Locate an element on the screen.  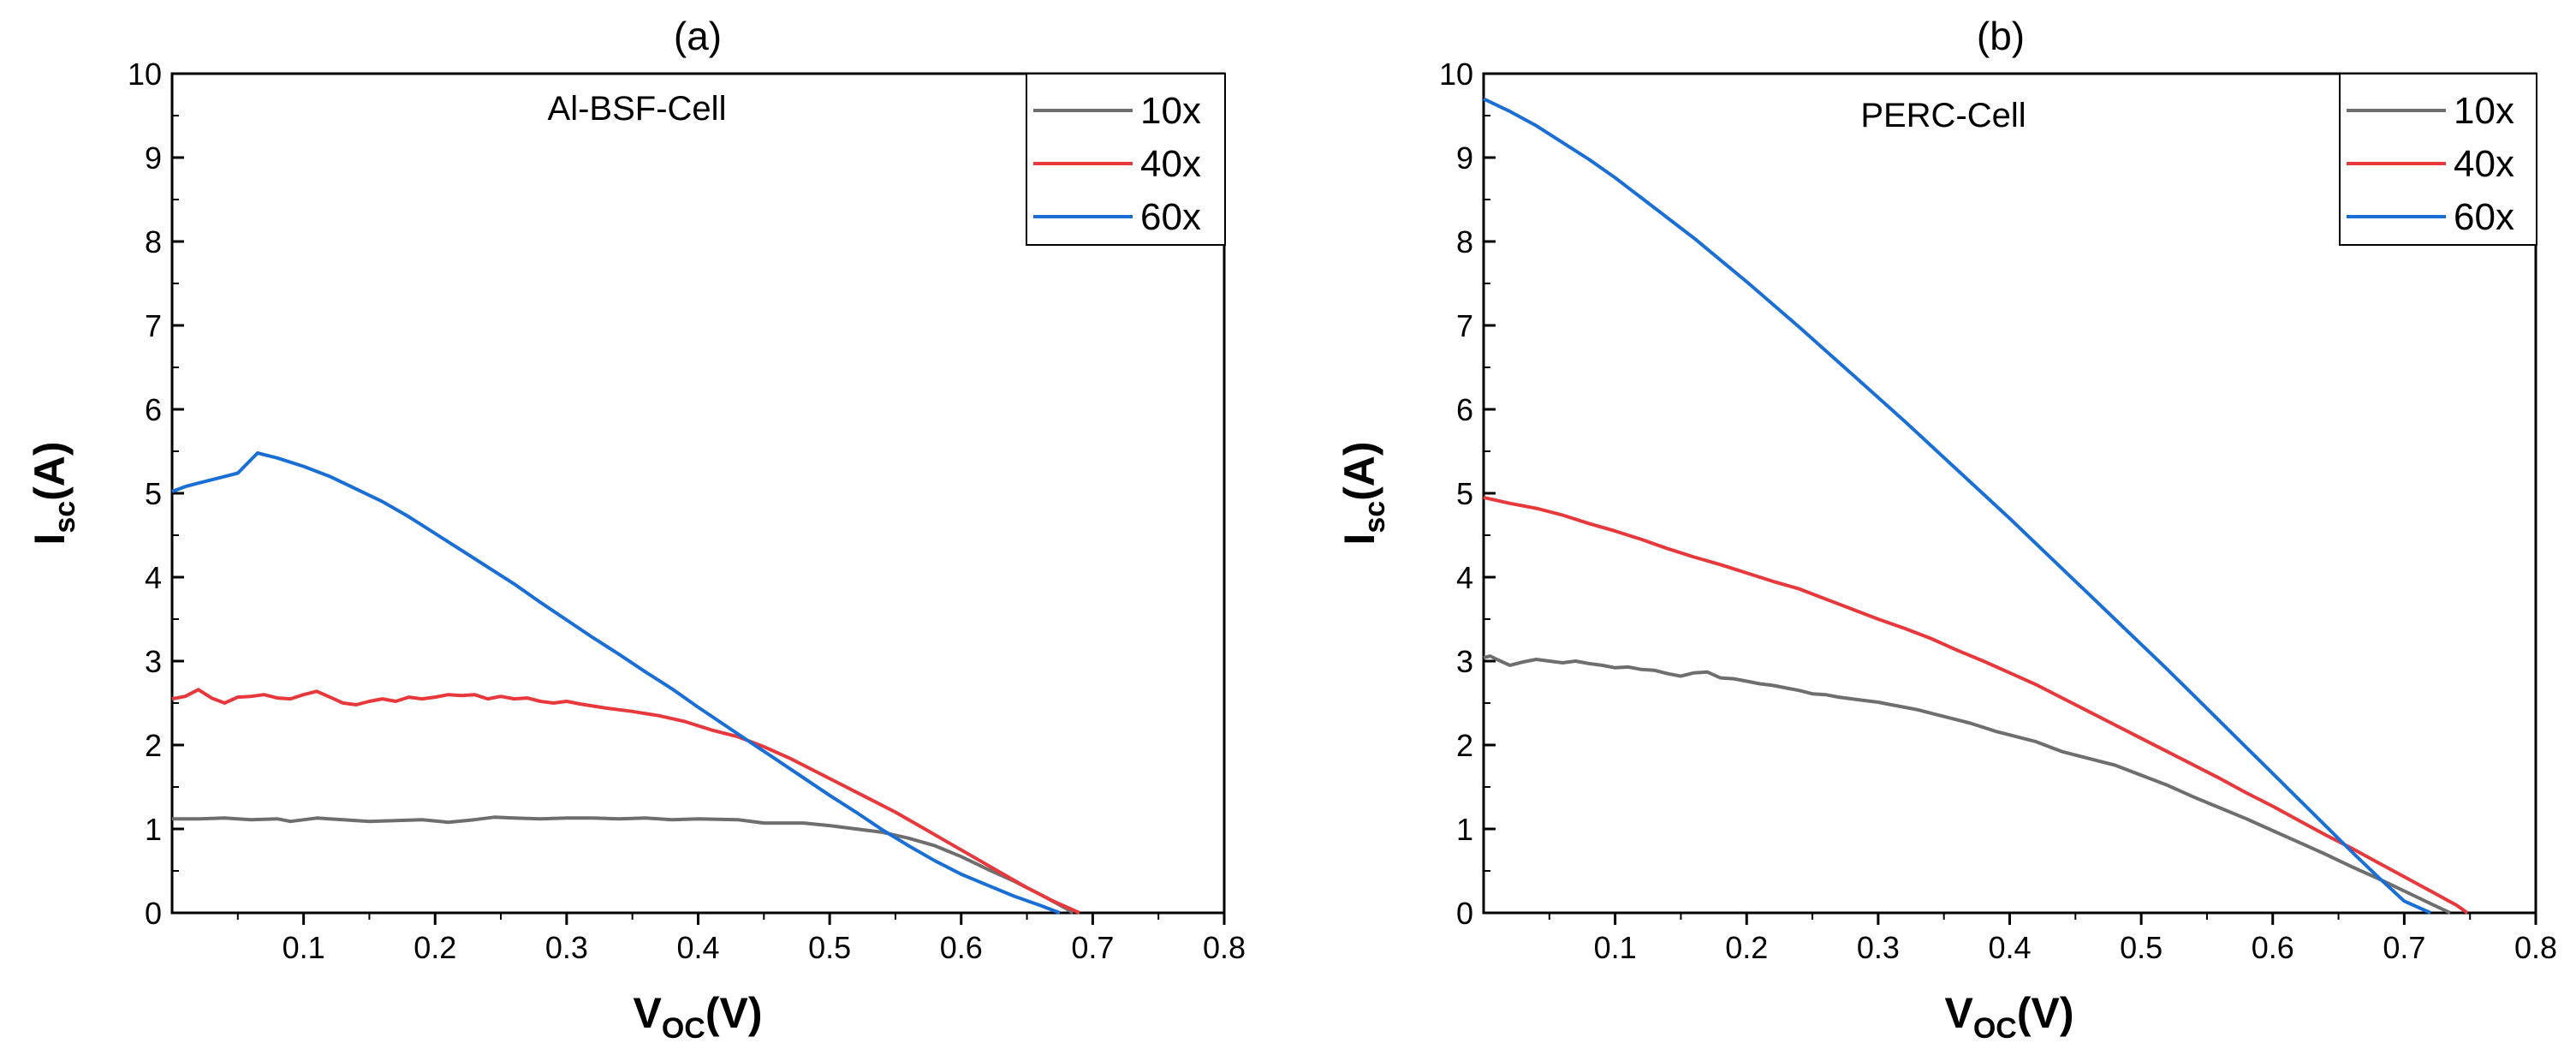
cell-type-annotation: Al-BSF-Cell is located at coordinates (638, 109).